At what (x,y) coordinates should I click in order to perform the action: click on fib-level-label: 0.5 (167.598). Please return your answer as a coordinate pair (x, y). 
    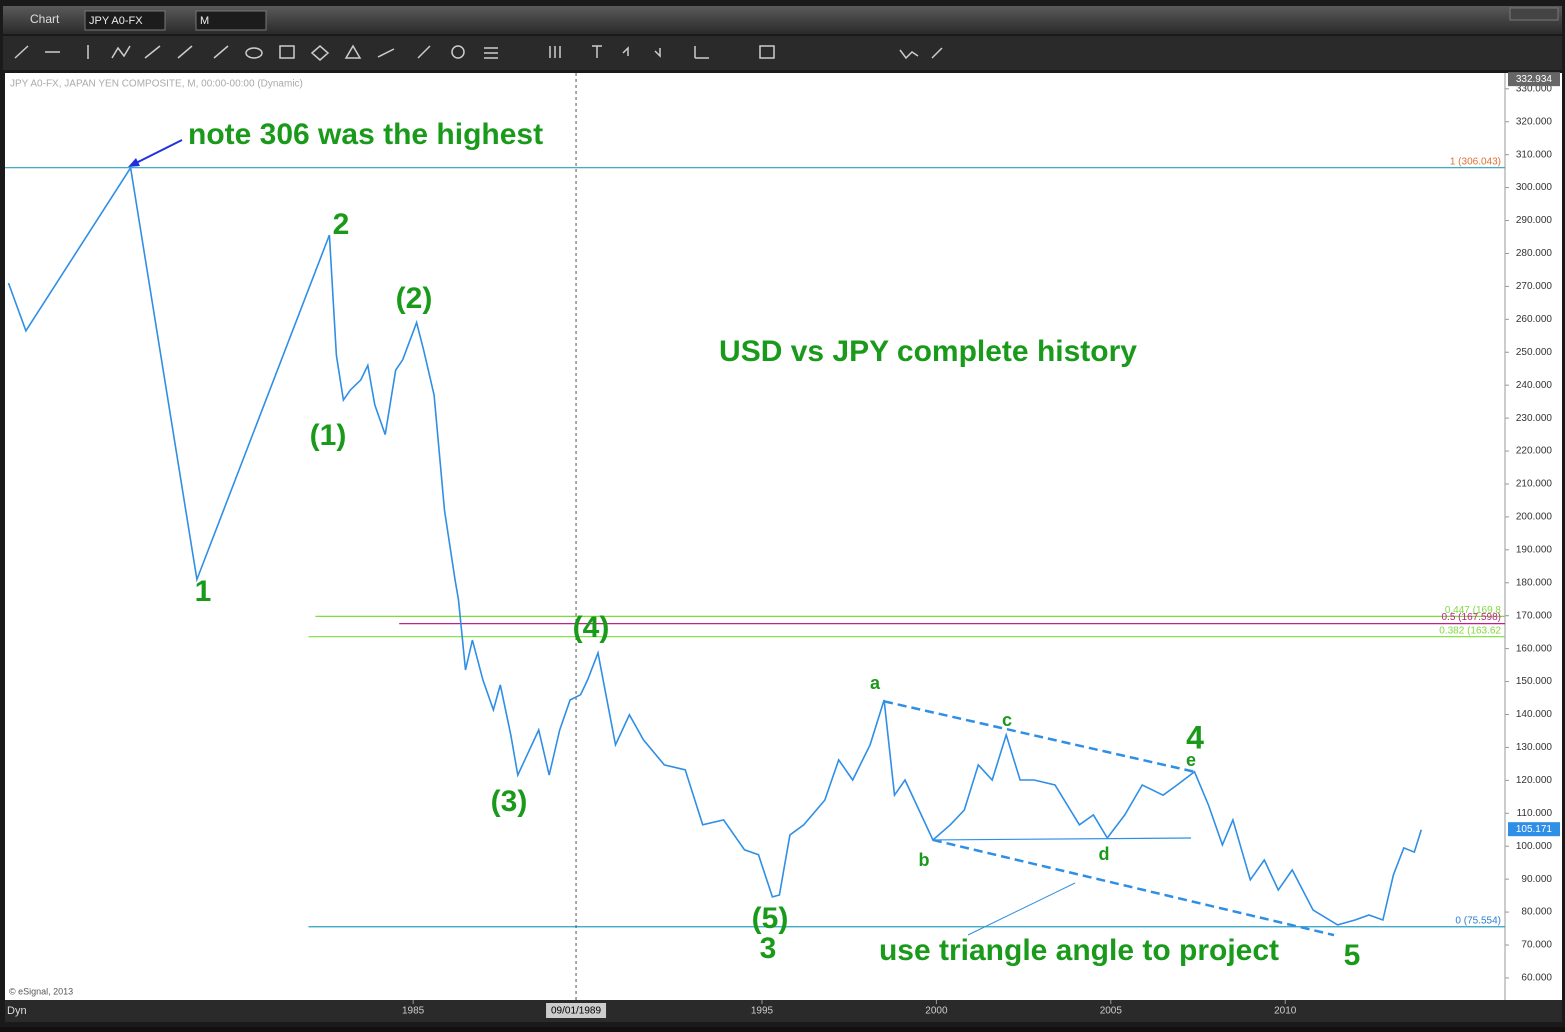
    Looking at the image, I should click on (1472, 617).